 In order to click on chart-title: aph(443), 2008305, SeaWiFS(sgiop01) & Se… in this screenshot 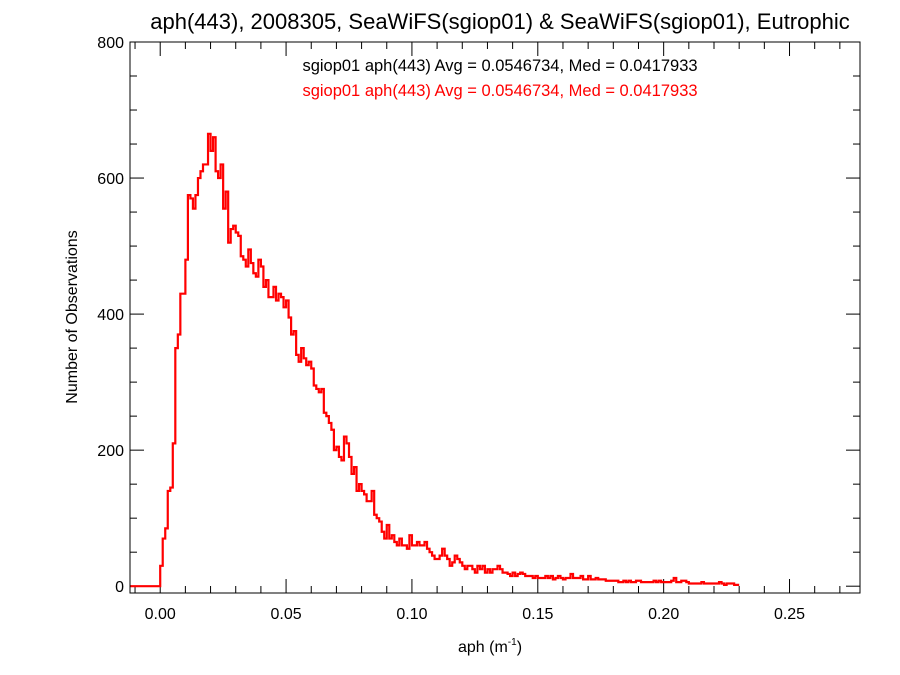, I will do `click(499, 21)`.